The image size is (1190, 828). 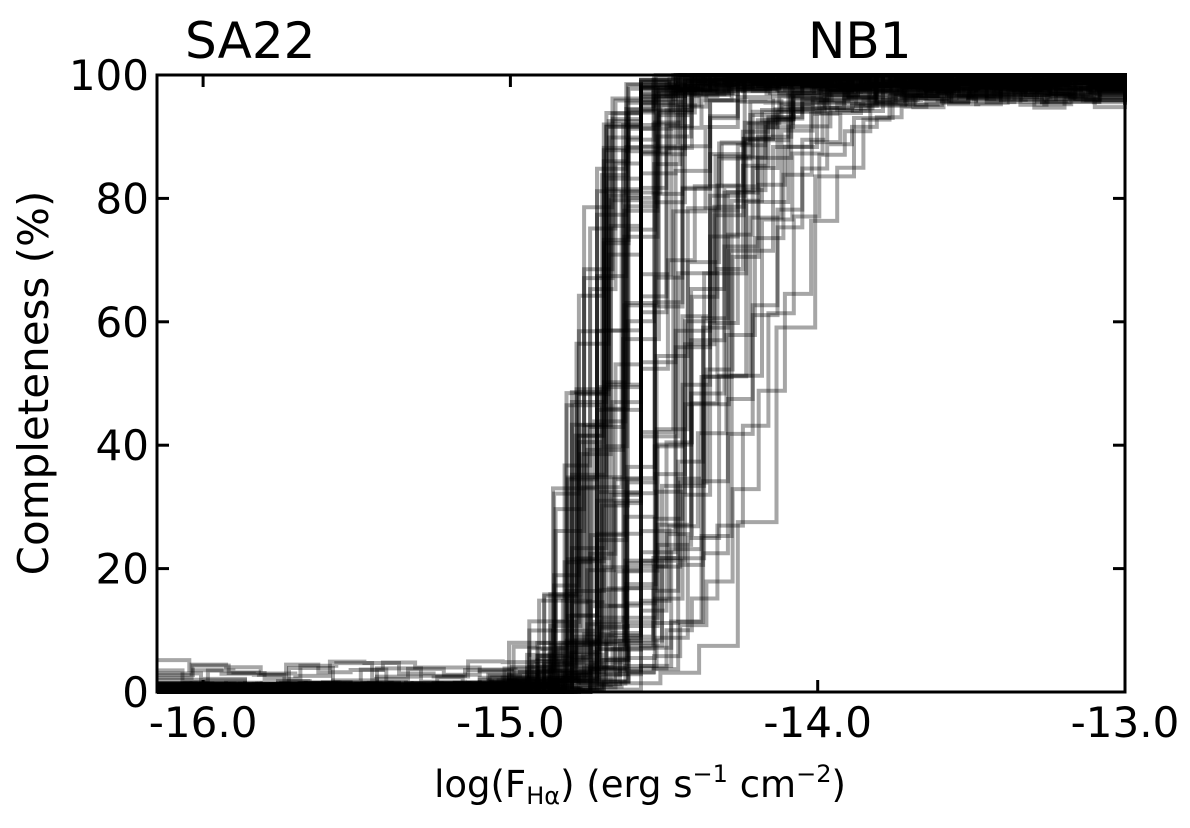 I want to click on y-tick-label-4: 80, so click(x=122, y=198).